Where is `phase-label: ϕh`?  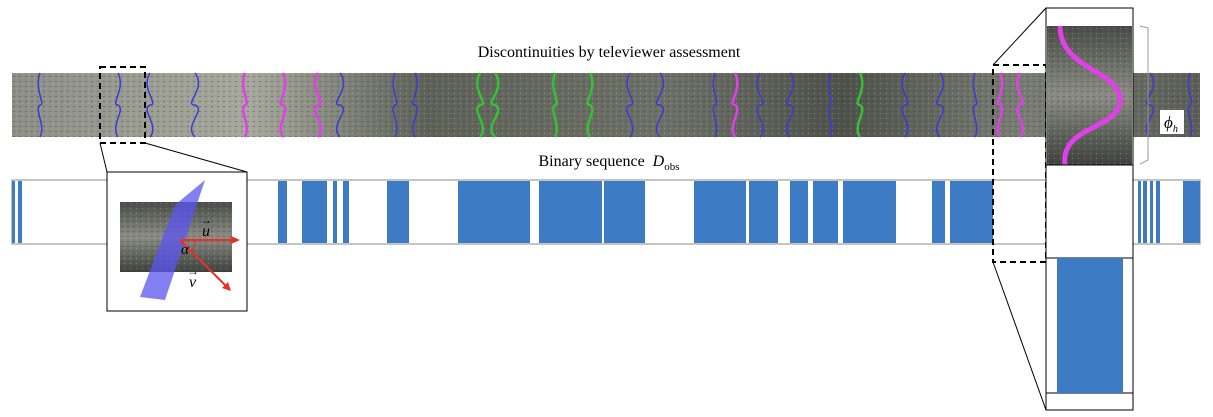 phase-label: ϕh is located at coordinates (1171, 124).